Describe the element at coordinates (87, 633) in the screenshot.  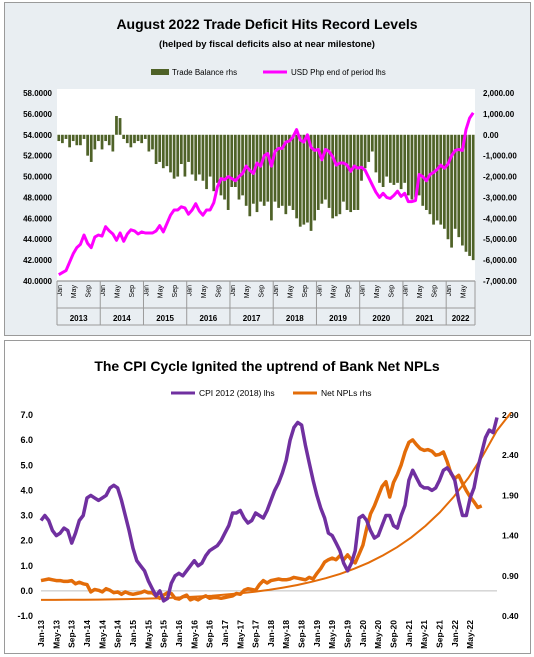
I see `x-tick-label: Jan-14` at that location.